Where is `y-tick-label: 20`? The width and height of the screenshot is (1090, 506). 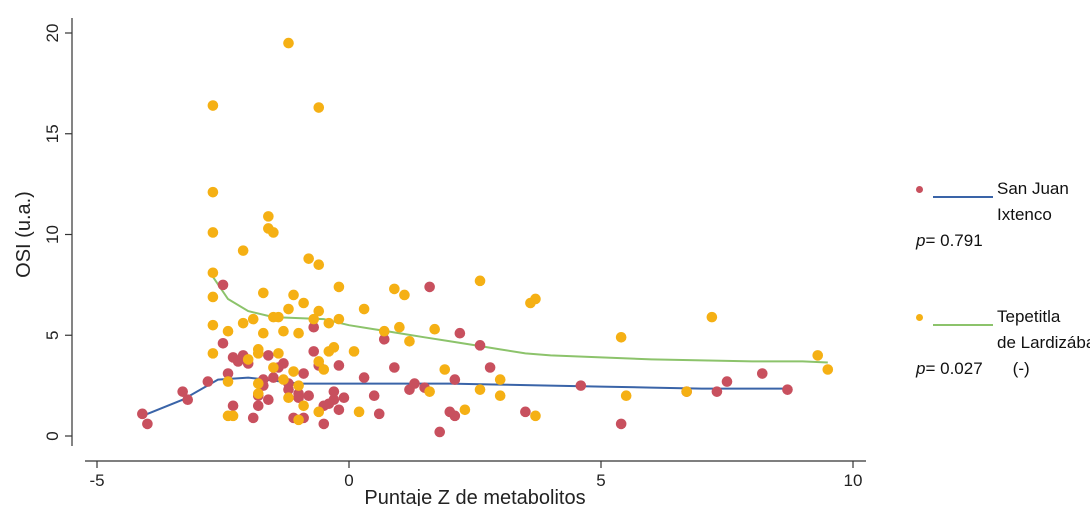 y-tick-label: 20 is located at coordinates (52, 33).